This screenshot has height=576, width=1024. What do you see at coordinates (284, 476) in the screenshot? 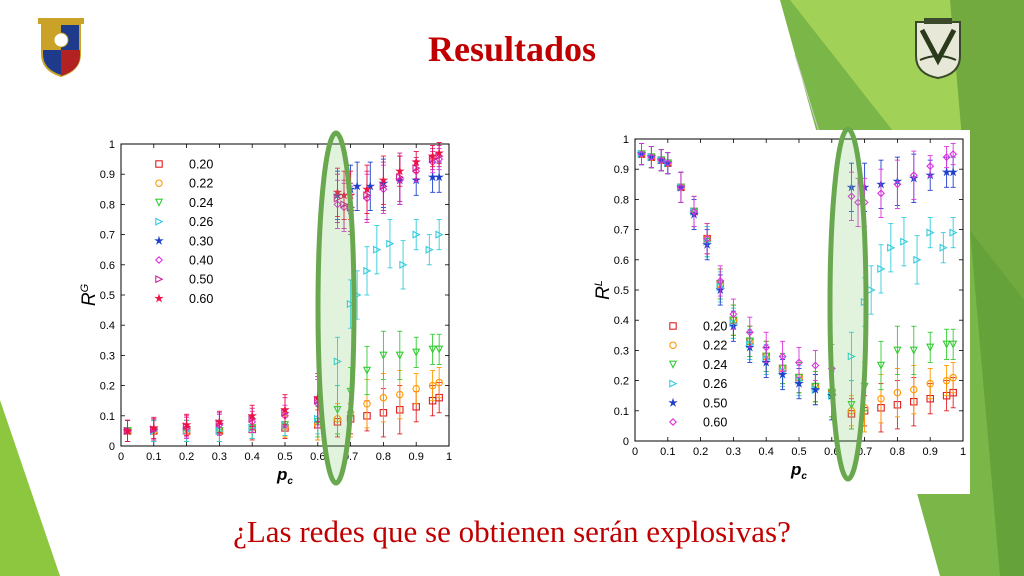
I see `x-axis-label: pc` at bounding box center [284, 476].